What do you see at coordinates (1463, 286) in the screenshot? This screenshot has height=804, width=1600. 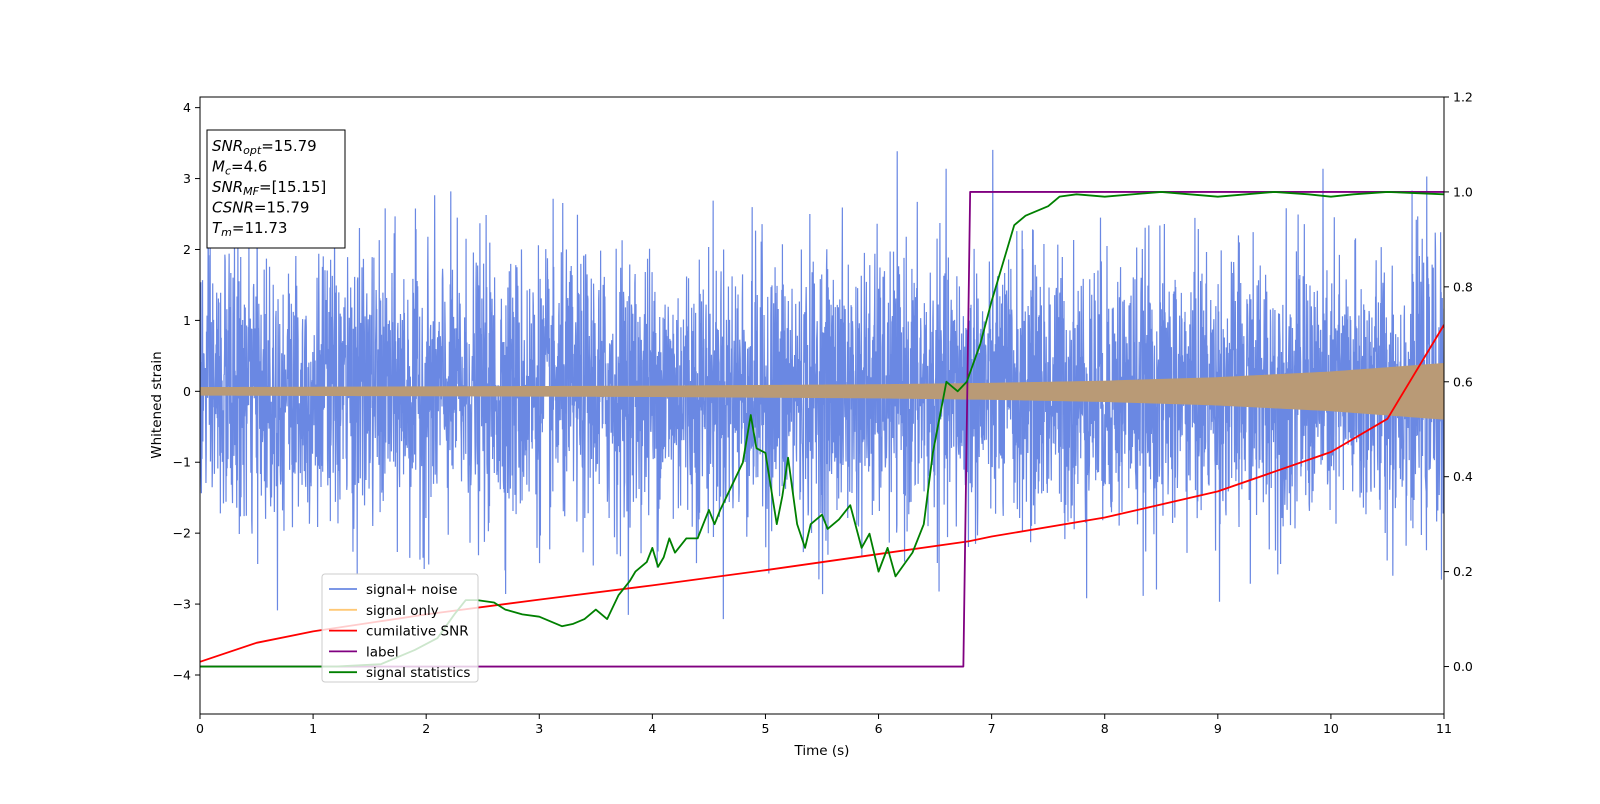 I see `y2-tick-label: 0.8` at bounding box center [1463, 286].